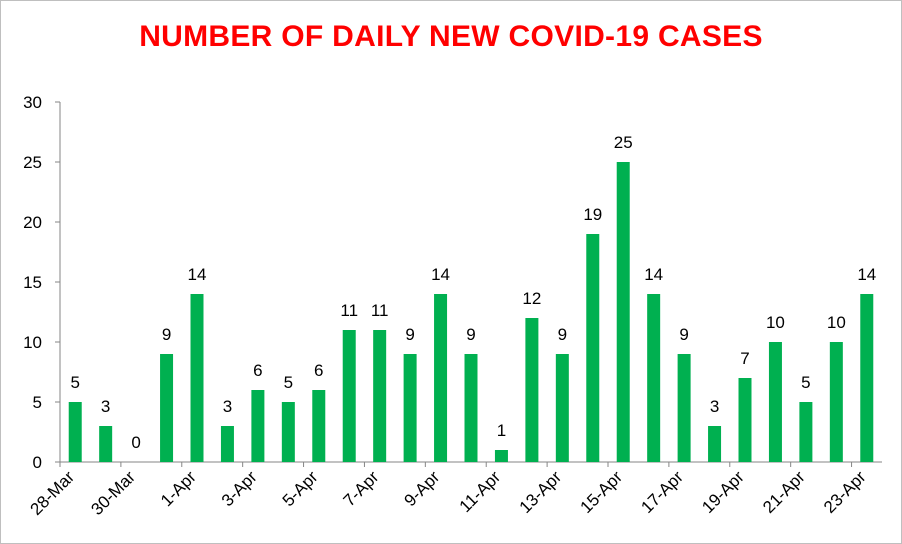 This screenshot has width=902, height=544. I want to click on y-tick-label: 10, so click(32, 342).